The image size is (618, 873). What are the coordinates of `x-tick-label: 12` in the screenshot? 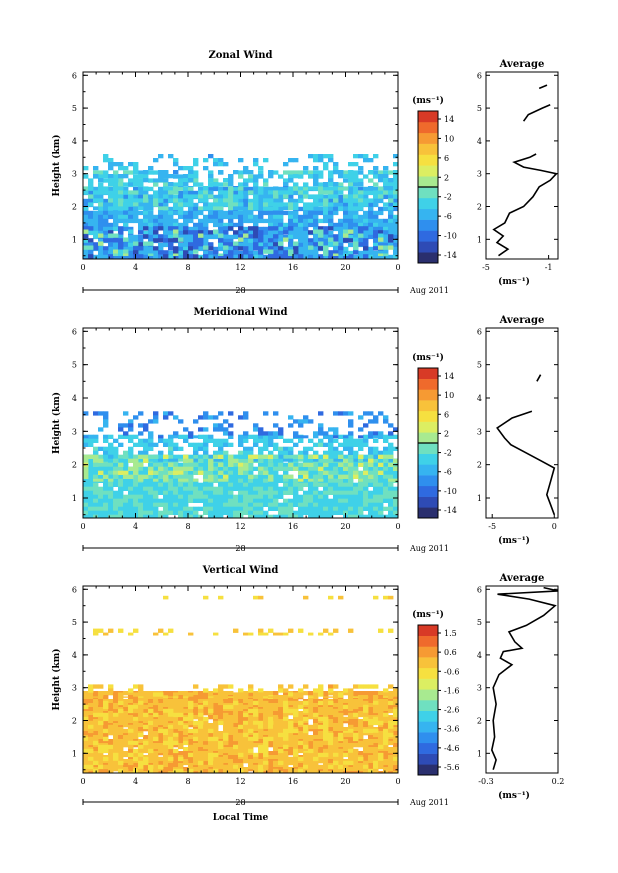 It's located at (240, 526).